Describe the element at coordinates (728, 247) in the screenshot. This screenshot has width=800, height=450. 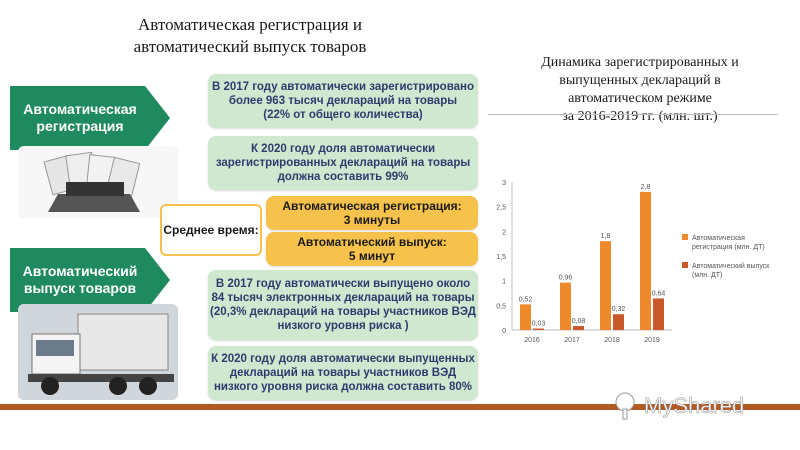
I see `legend-label-series1: регистрация (млн. ДТ)` at that location.